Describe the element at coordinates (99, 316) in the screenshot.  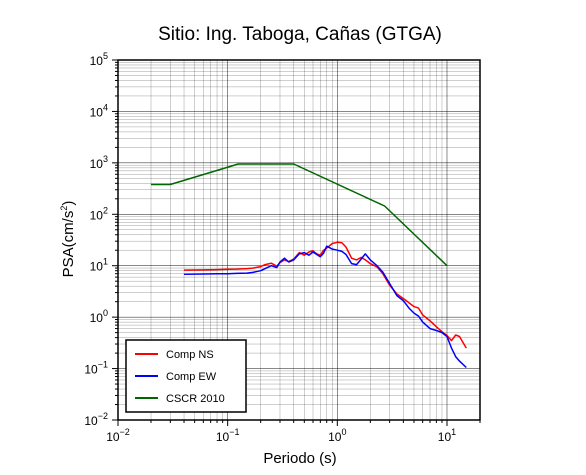
I see `y-tick-label: 10⁰` at that location.